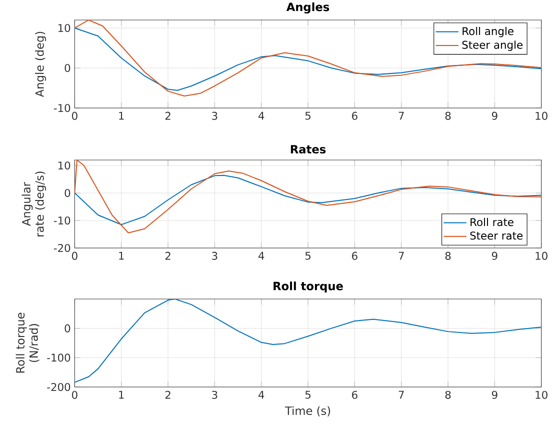 This screenshot has height=432, width=560. What do you see at coordinates (58, 387) in the screenshot?
I see `y-tick-label: -200` at bounding box center [58, 387].